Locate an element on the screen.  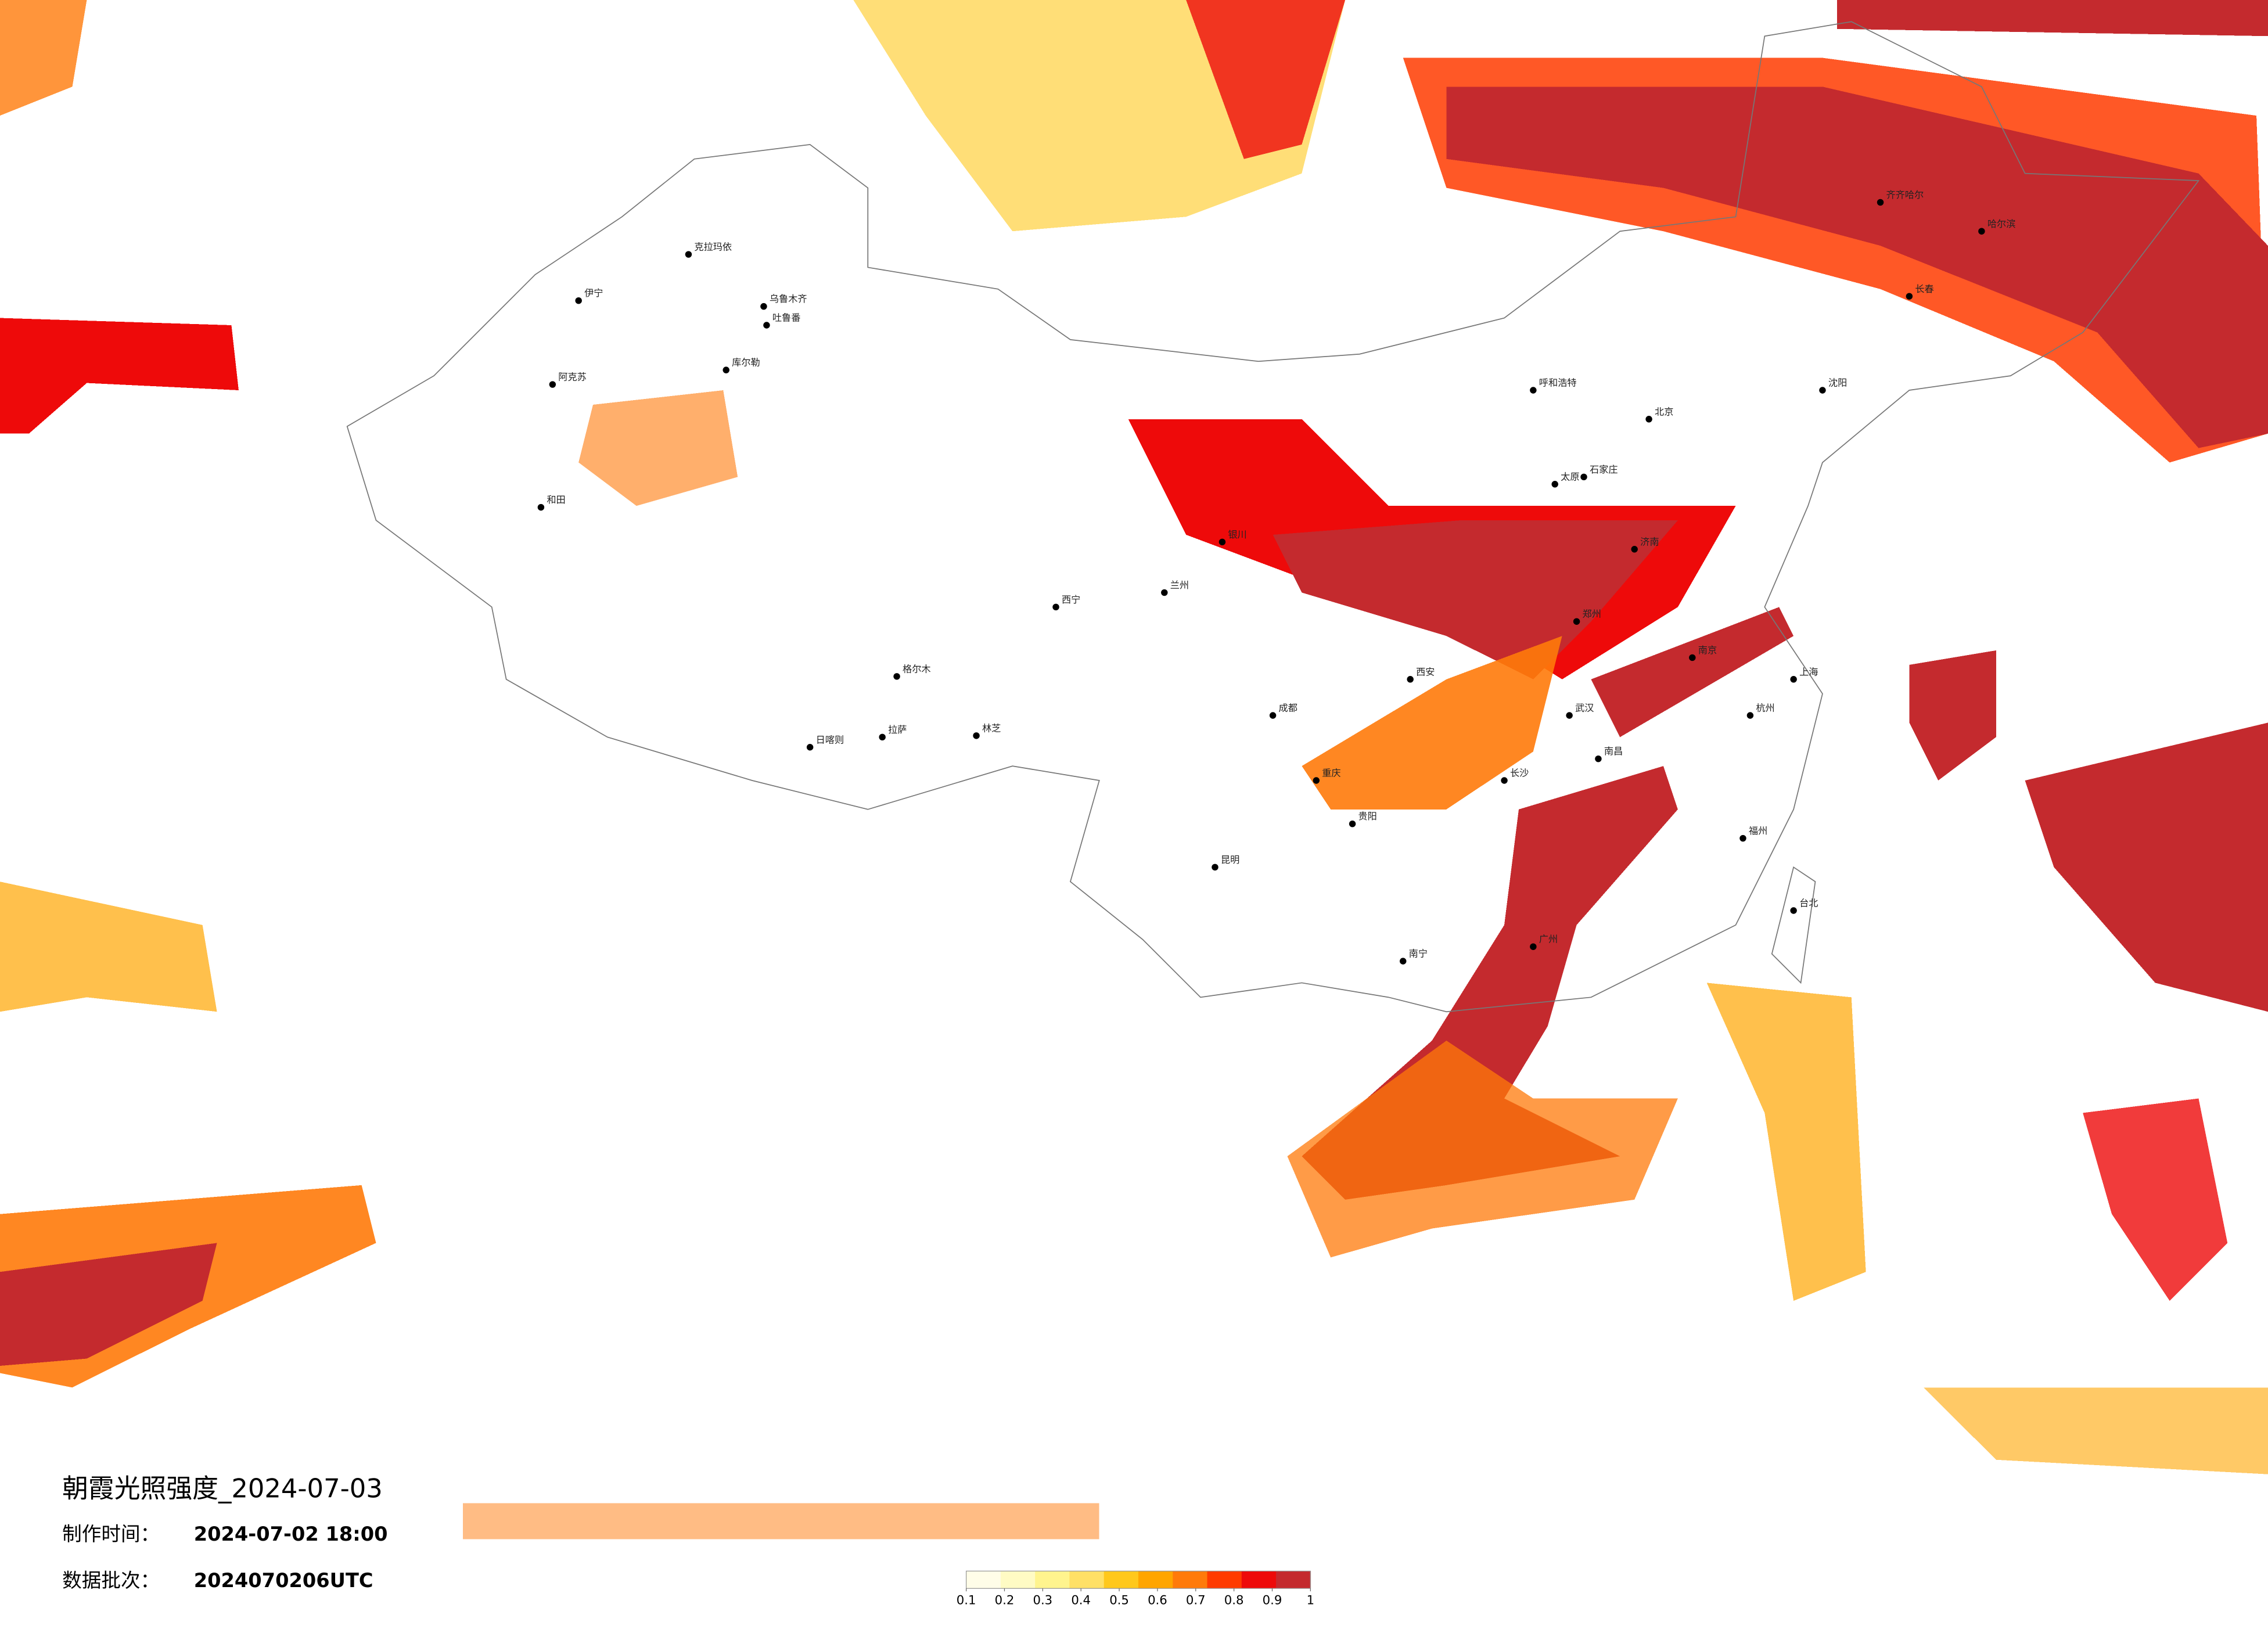
city-name: 济南 is located at coordinates (1649, 541).